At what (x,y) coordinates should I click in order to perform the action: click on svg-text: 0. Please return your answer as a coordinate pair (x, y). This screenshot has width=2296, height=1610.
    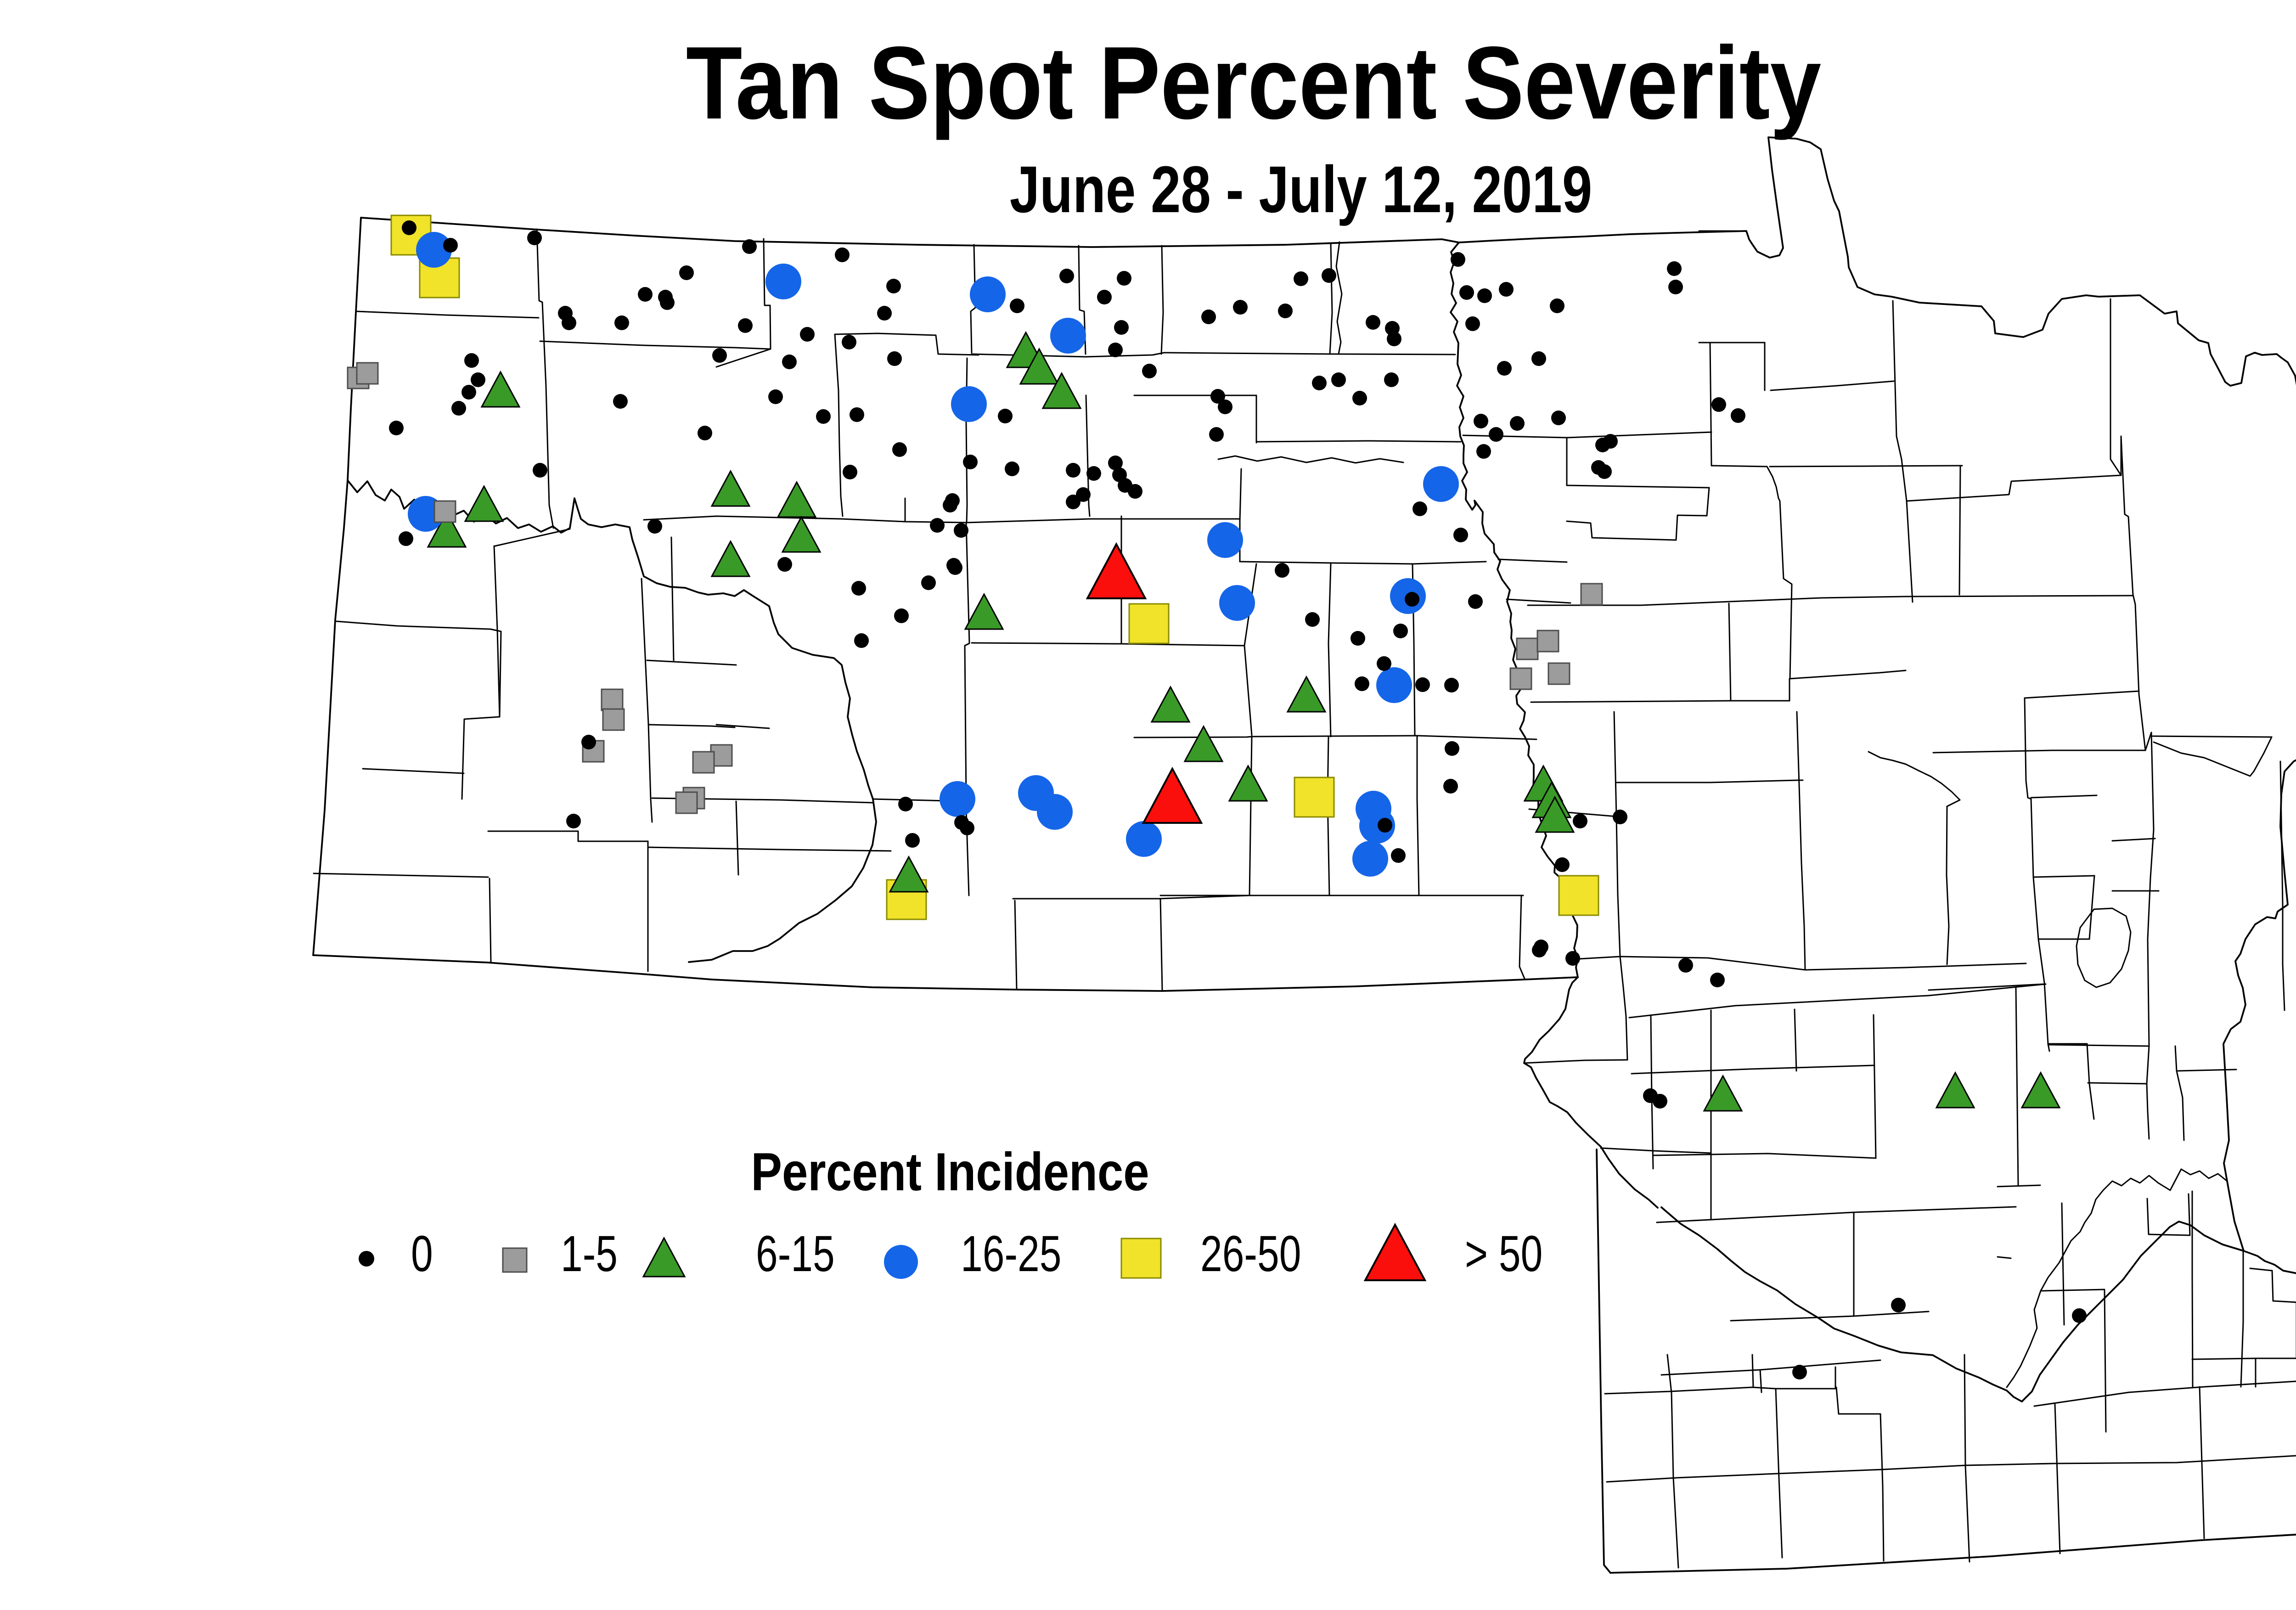
    Looking at the image, I should click on (422, 1254).